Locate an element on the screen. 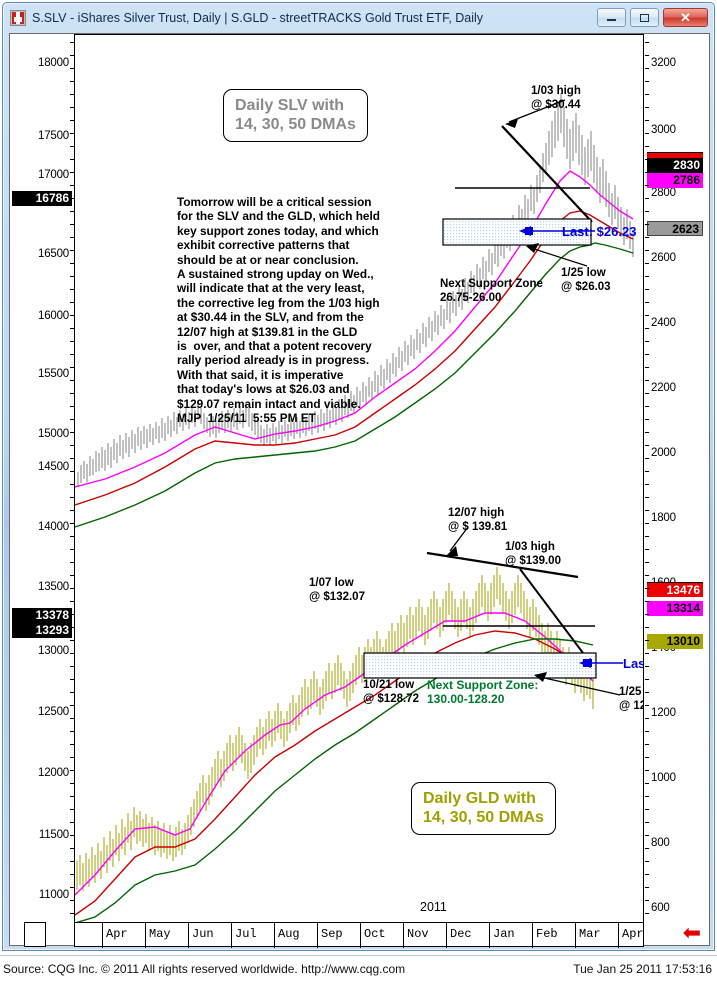  left-price-tag: 16786 is located at coordinates (42, 198).